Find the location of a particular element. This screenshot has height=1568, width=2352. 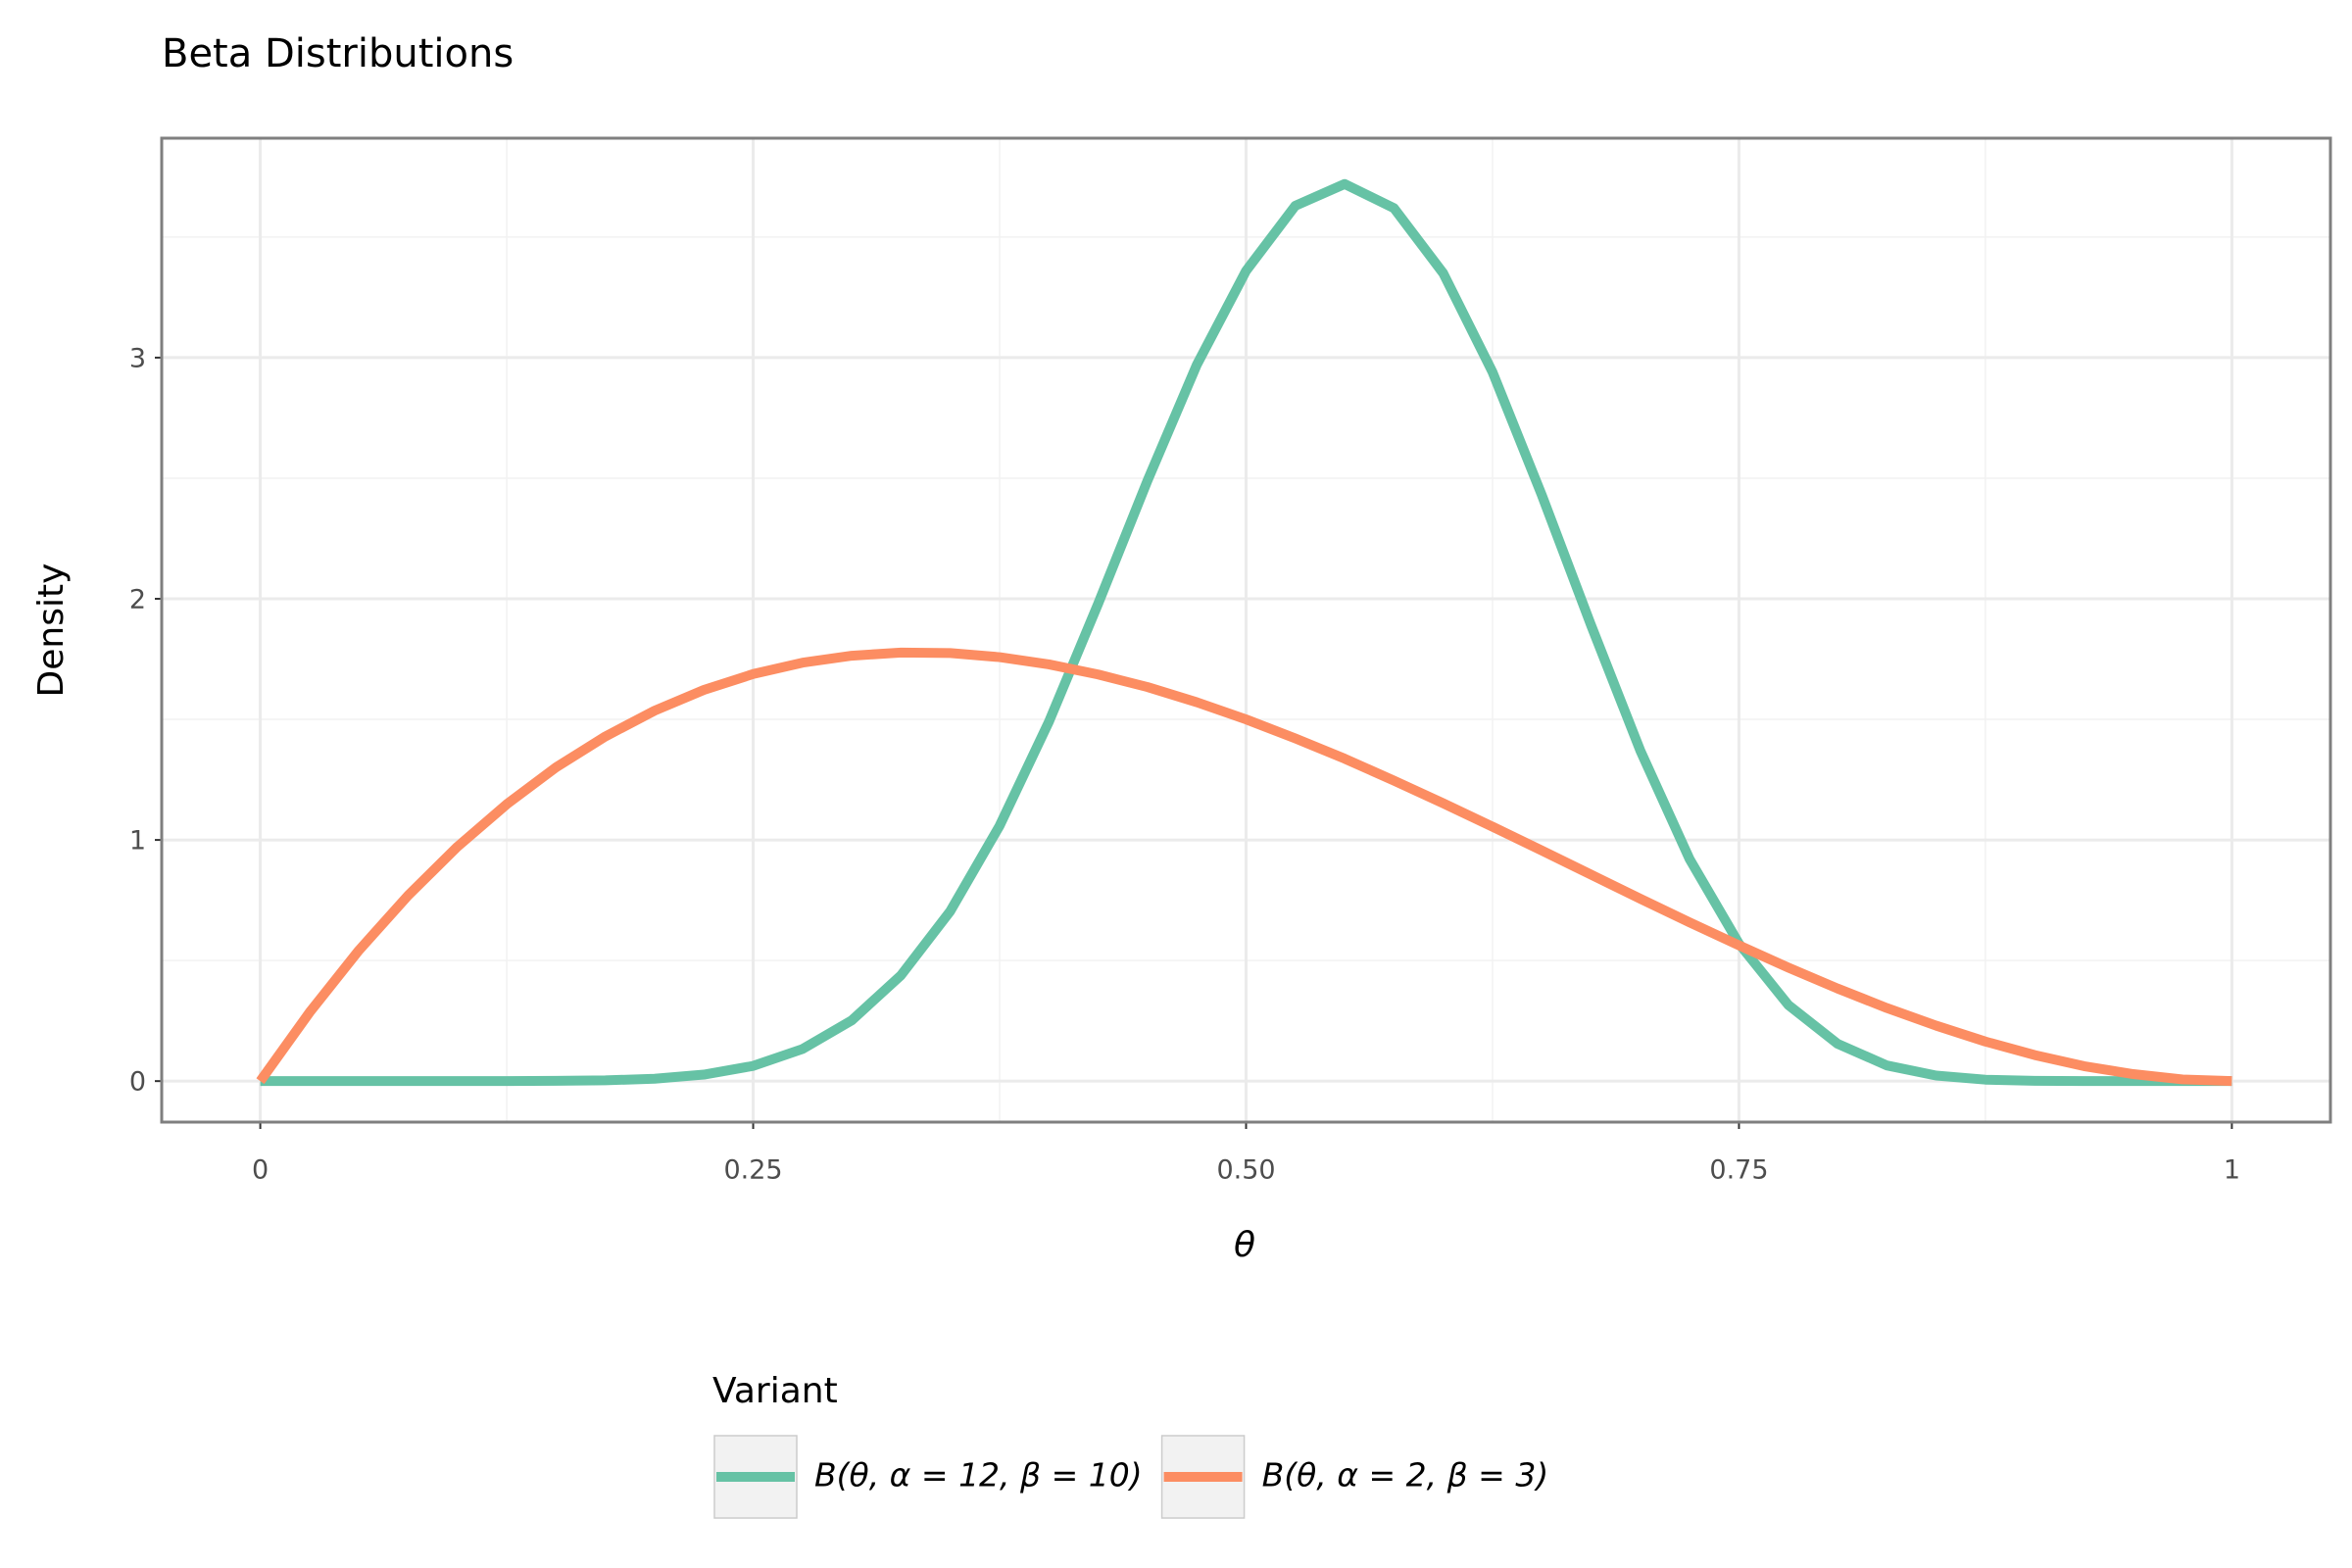

y-tick-label: 0 is located at coordinates (137, 1082).